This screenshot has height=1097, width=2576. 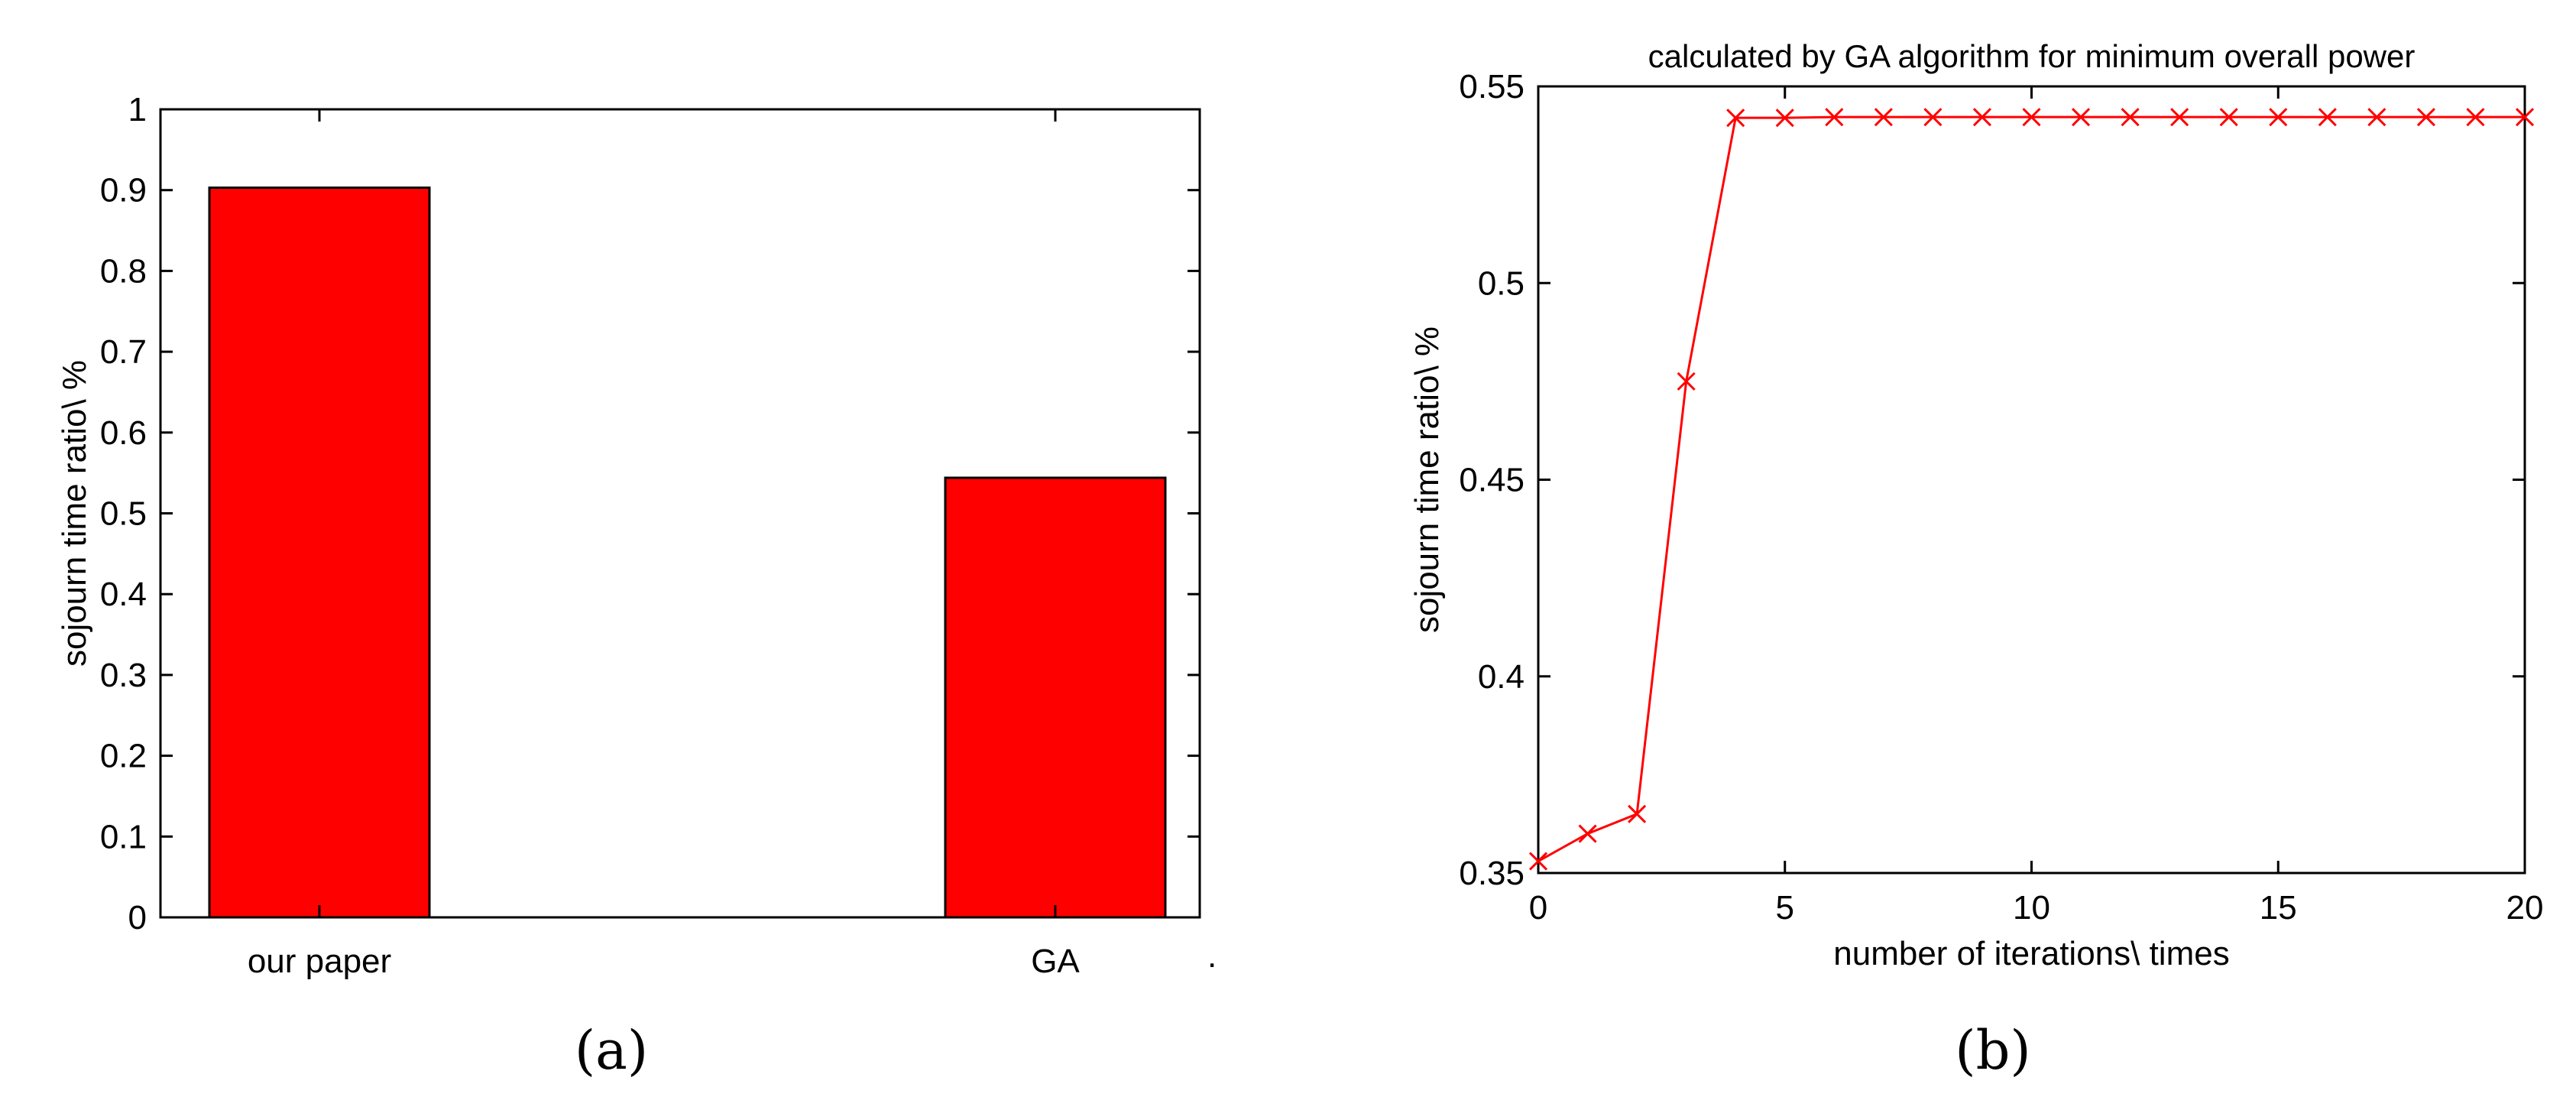 I want to click on x-tick-label: 5, so click(x=1785, y=908).